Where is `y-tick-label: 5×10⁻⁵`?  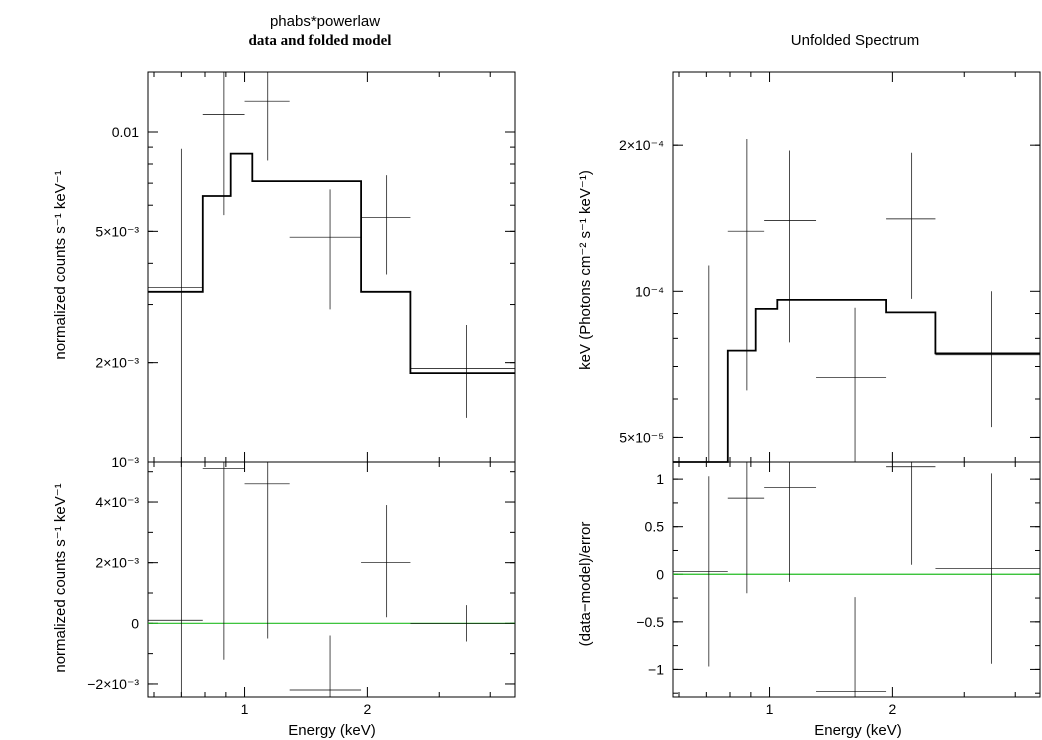
y-tick-label: 5×10⁻⁵ is located at coordinates (641, 437).